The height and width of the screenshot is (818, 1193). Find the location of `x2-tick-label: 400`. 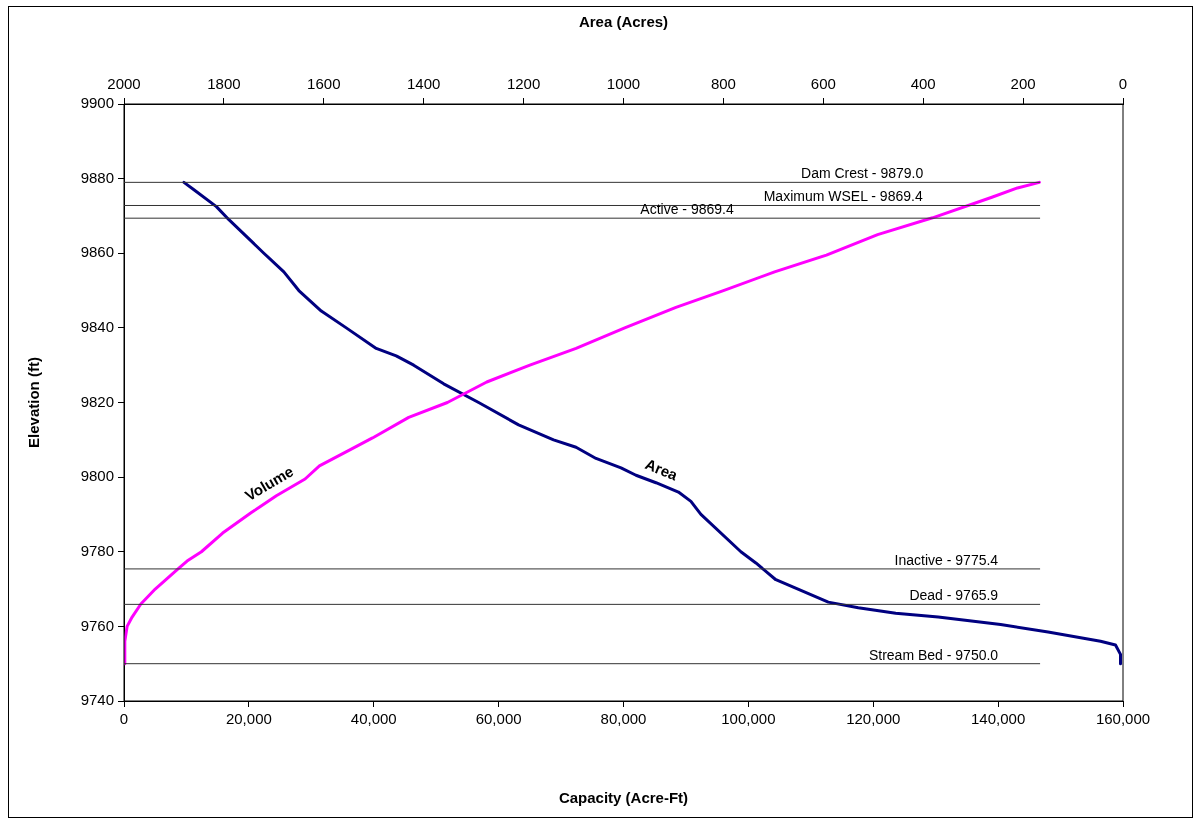

x2-tick-label: 400 is located at coordinates (923, 84).